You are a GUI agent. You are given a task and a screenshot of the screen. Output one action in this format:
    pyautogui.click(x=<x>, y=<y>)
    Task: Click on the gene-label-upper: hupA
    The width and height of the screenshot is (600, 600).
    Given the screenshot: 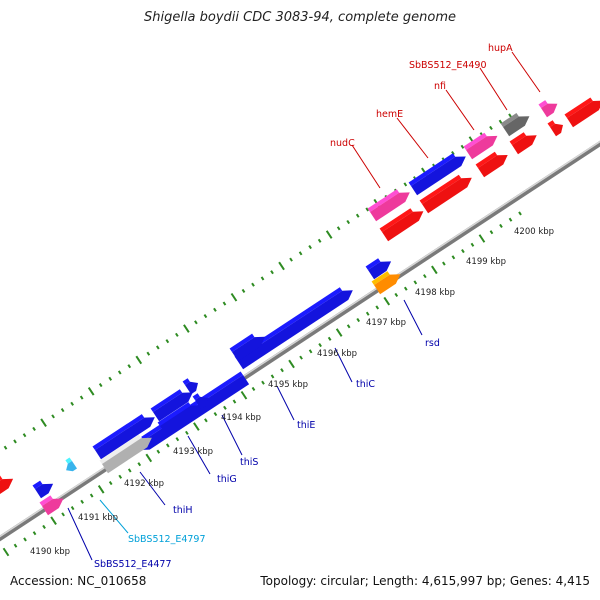 What is the action you would take?
    pyautogui.click(x=500, y=48)
    